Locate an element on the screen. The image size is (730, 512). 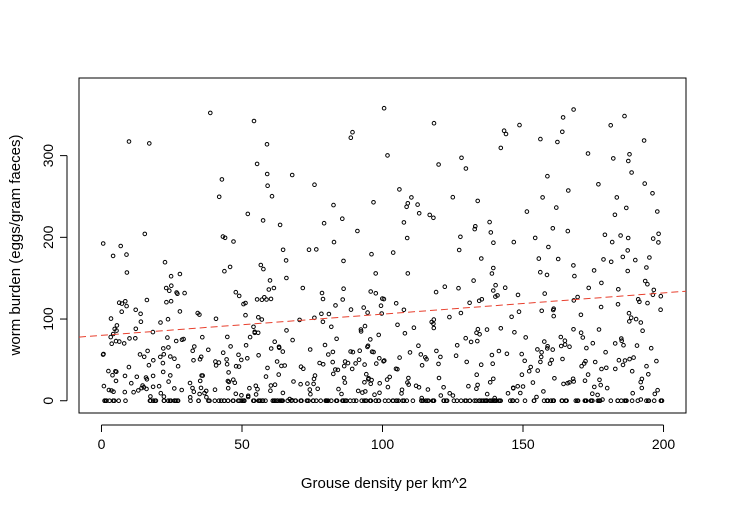
trend-line is located at coordinates (382, 314).